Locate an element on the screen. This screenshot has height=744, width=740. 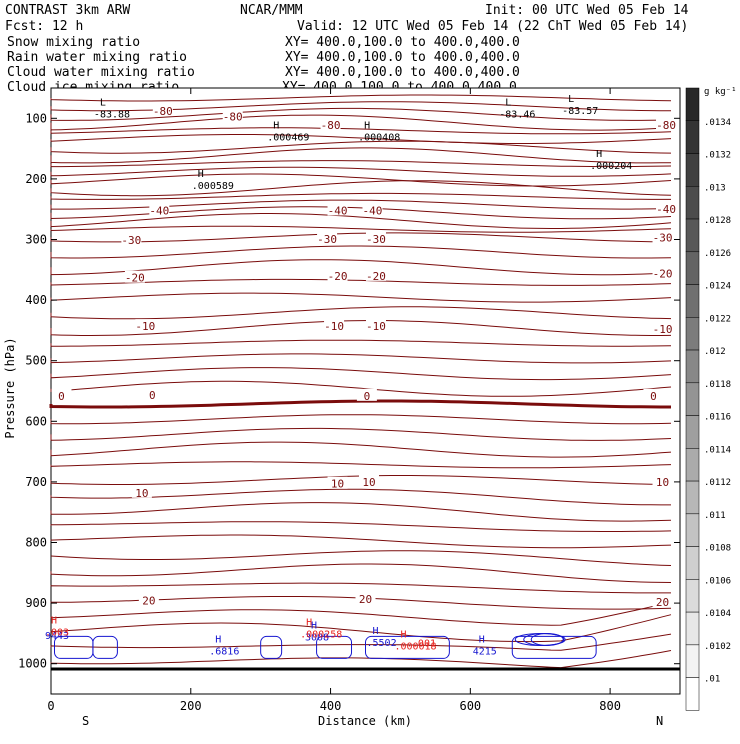
south-label: S is located at coordinates (85, 721).